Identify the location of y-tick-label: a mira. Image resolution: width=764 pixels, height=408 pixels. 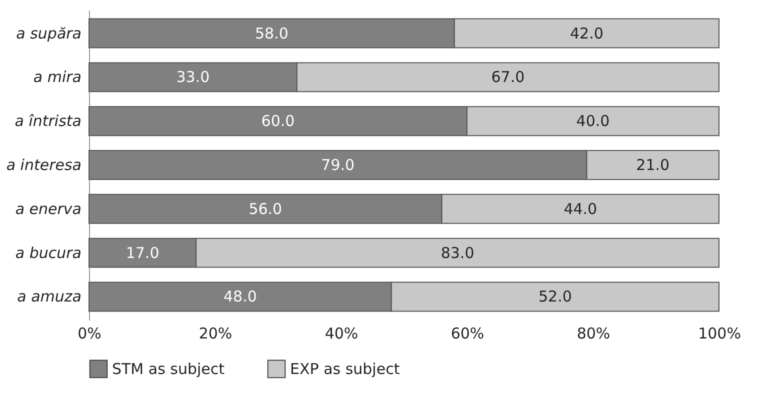
(57, 77).